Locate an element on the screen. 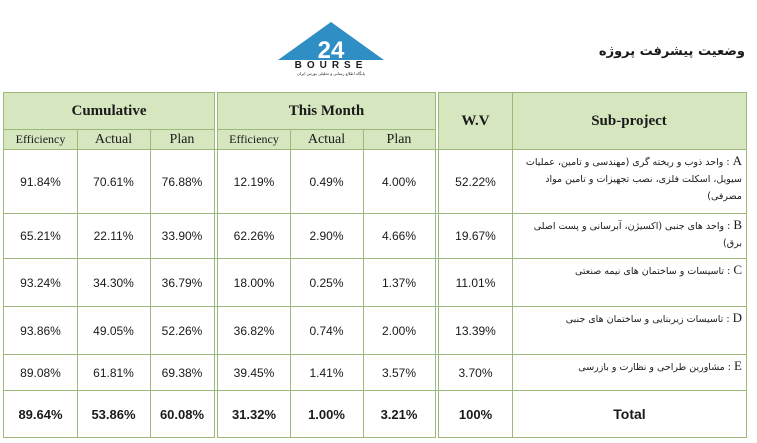 The width and height of the screenshot is (757, 443). cum-efficiency-cell: 93.24% is located at coordinates (40, 282).